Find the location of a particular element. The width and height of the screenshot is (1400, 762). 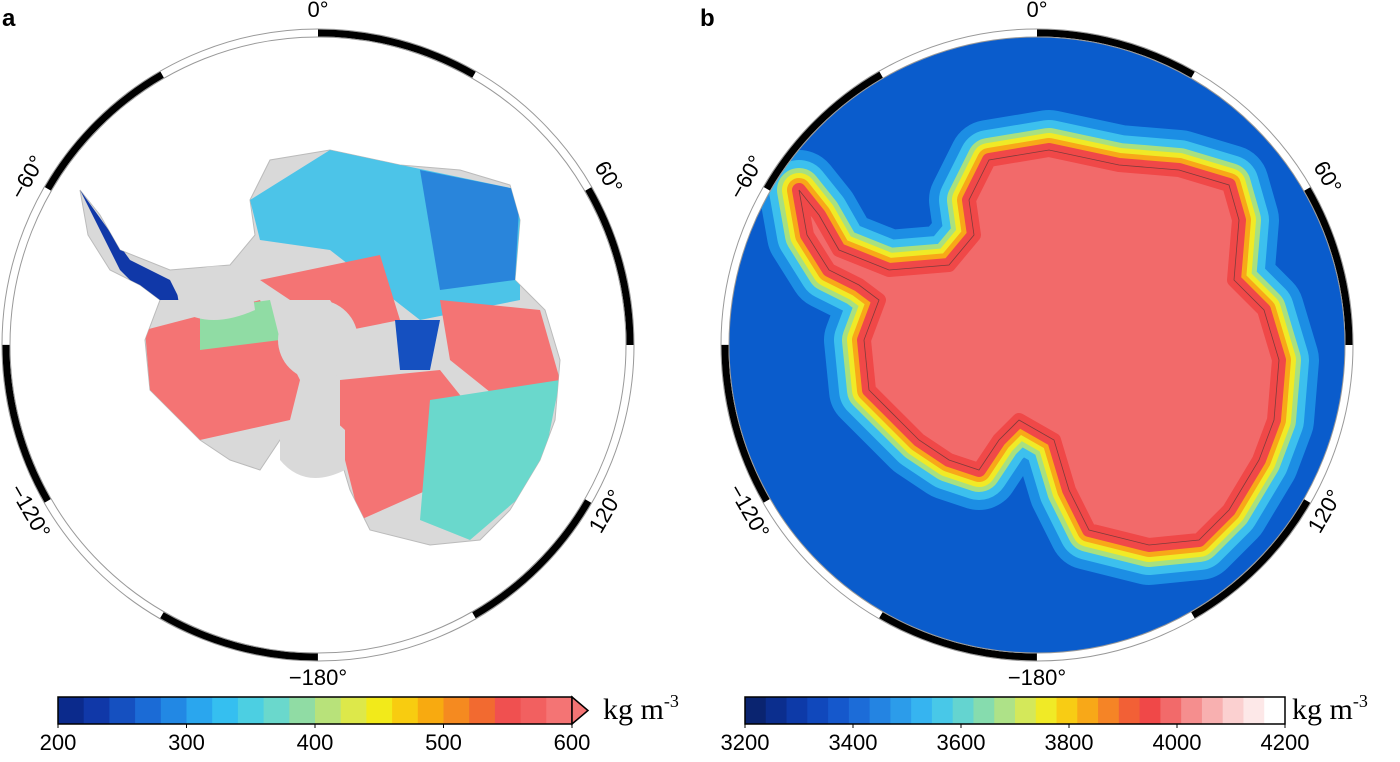

colorbar-tick-label: 3800 is located at coordinates (1069, 742).